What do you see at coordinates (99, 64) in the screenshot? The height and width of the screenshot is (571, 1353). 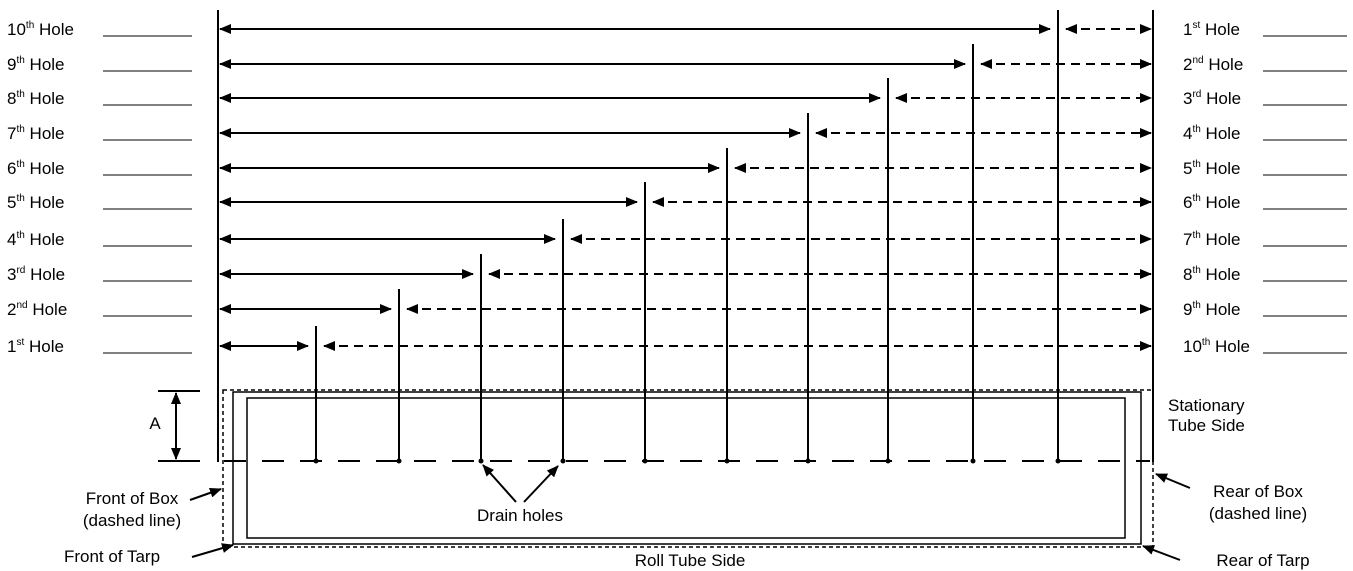 I see `left-hole-label-2: 9th Hole` at bounding box center [99, 64].